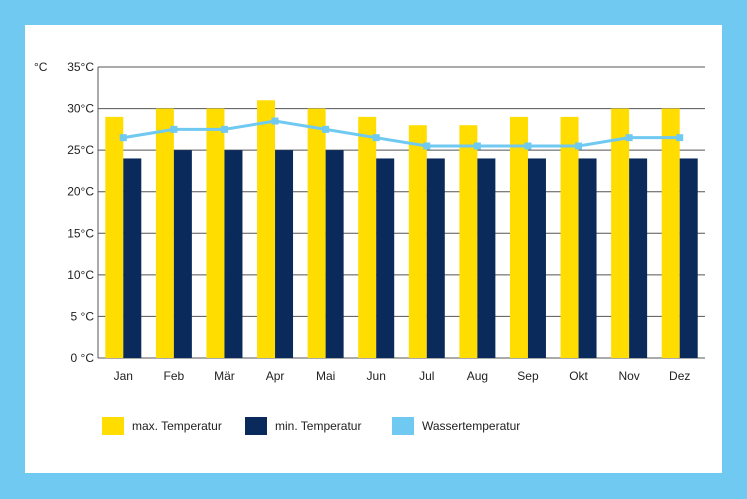 The height and width of the screenshot is (499, 747). Describe the element at coordinates (471, 426) in the screenshot. I see `legend-label: Wassertemperatur` at that location.